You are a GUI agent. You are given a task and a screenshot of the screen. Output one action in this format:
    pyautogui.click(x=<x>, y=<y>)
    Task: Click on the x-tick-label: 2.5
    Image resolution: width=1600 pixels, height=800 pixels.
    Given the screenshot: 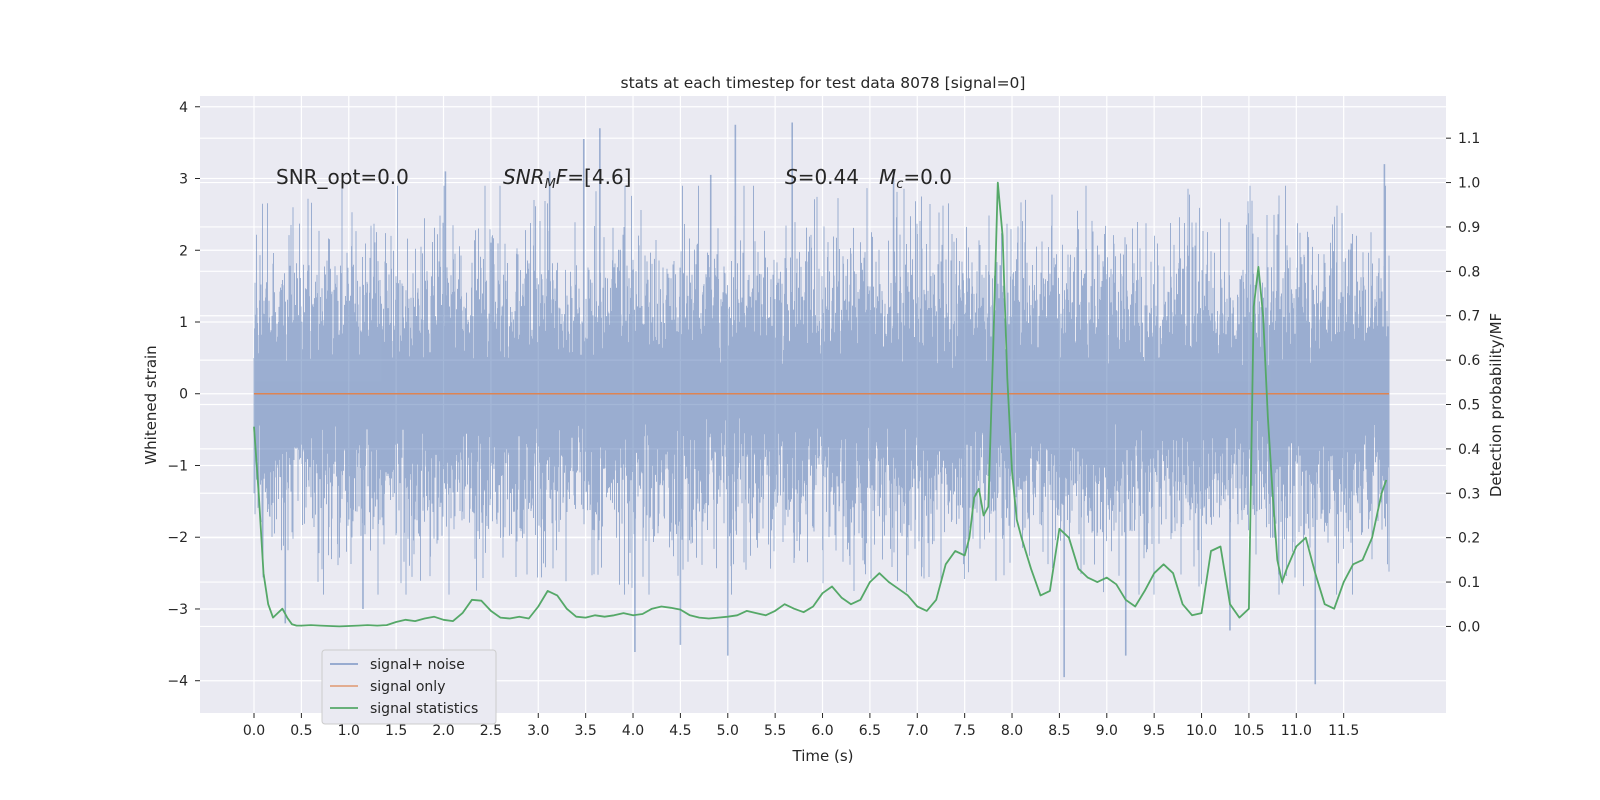 What is the action you would take?
    pyautogui.click(x=491, y=731)
    